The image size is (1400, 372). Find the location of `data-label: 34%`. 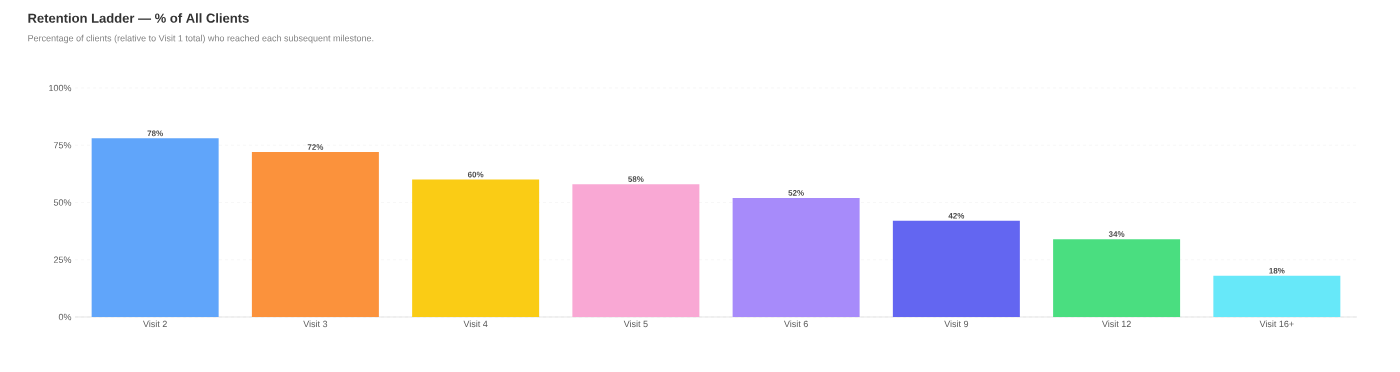

data-label: 34% is located at coordinates (1116, 234).